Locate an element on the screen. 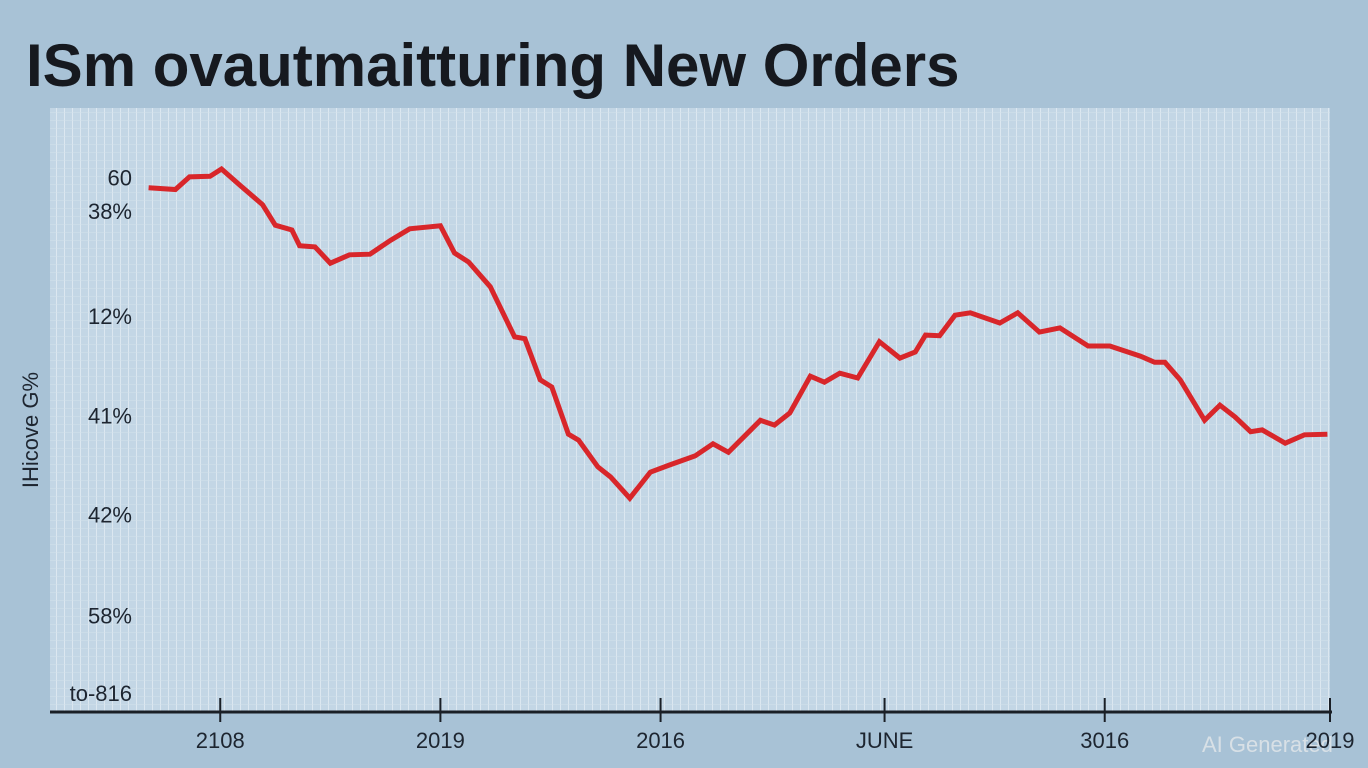 This screenshot has height=768, width=1368. y-tick-label: 41% is located at coordinates (110, 416).